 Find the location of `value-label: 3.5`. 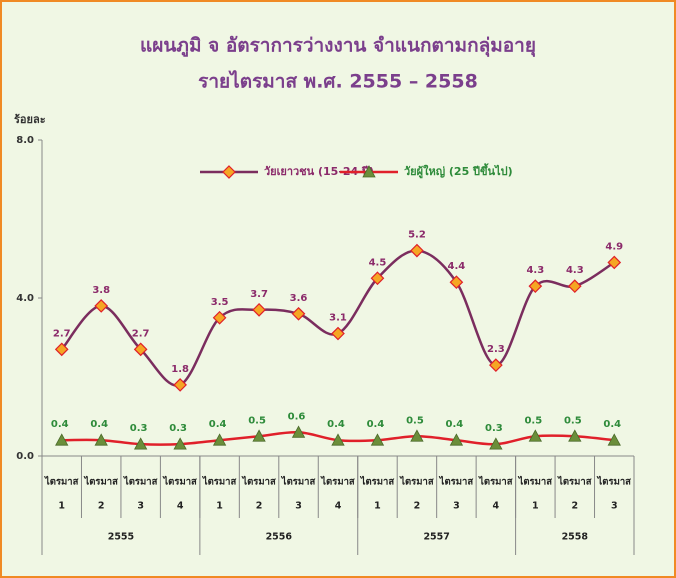

value-label: 3.5 is located at coordinates (220, 302).